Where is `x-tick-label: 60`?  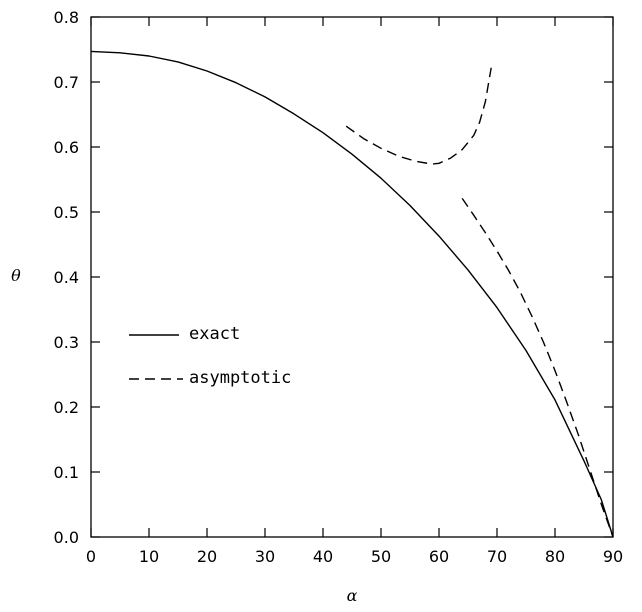 x-tick-label: 60 is located at coordinates (439, 556).